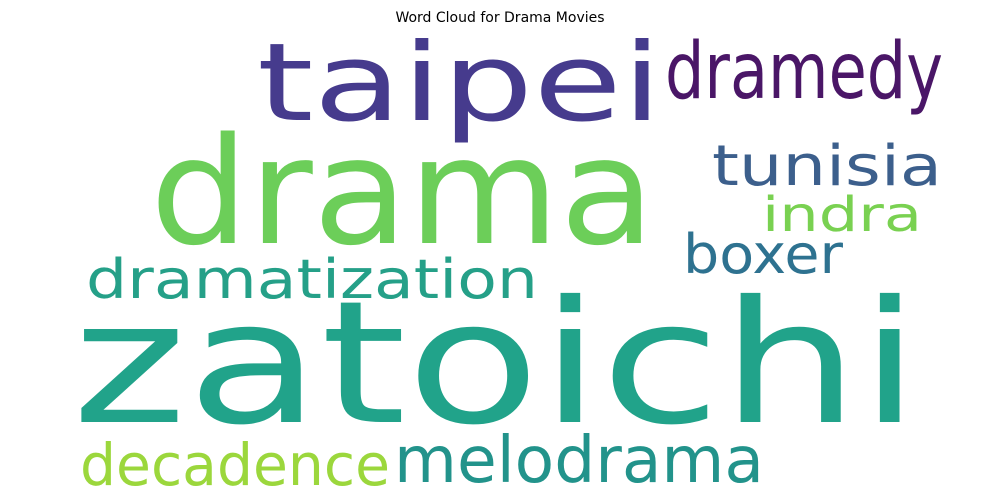 The height and width of the screenshot is (500, 1000). Describe the element at coordinates (312, 279) in the screenshot. I see `word-dramatization: dramatization` at that location.